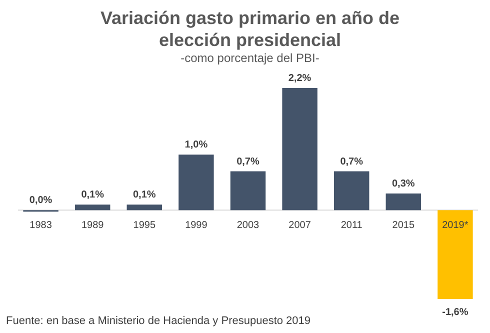  What do you see at coordinates (196, 226) in the screenshot?
I see `x-tick-label: 1999` at bounding box center [196, 226].